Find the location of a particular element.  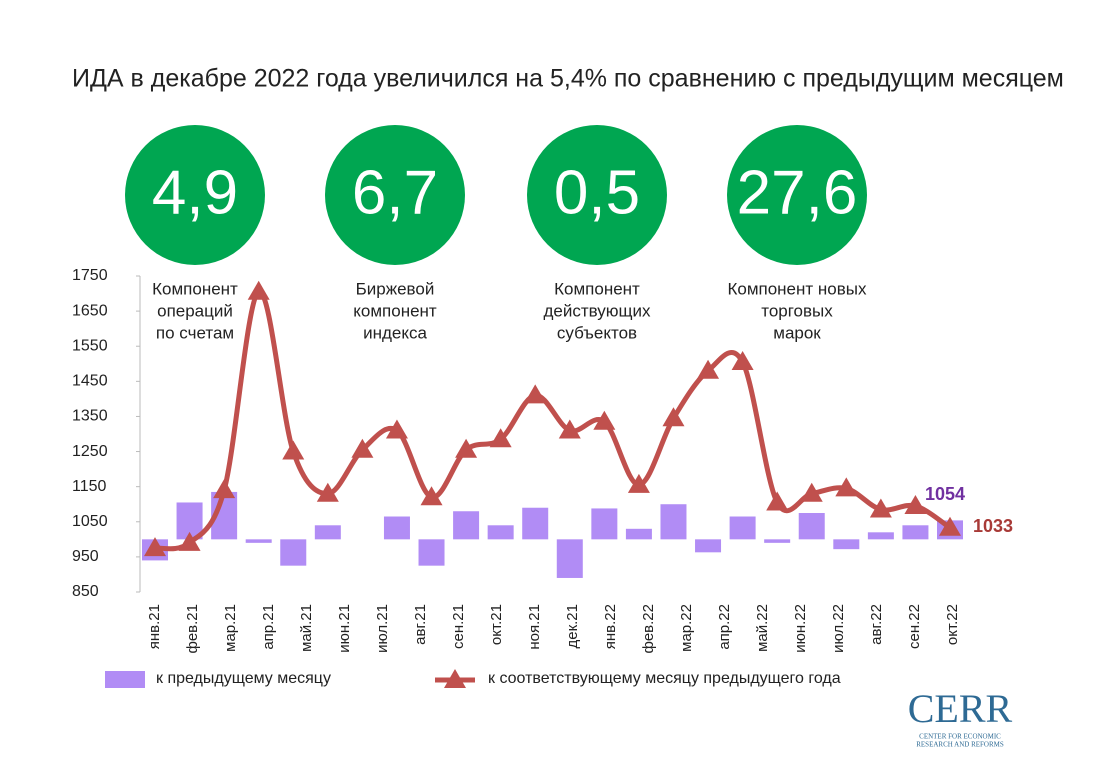

kpi-label: субъектов is located at coordinates (597, 332).